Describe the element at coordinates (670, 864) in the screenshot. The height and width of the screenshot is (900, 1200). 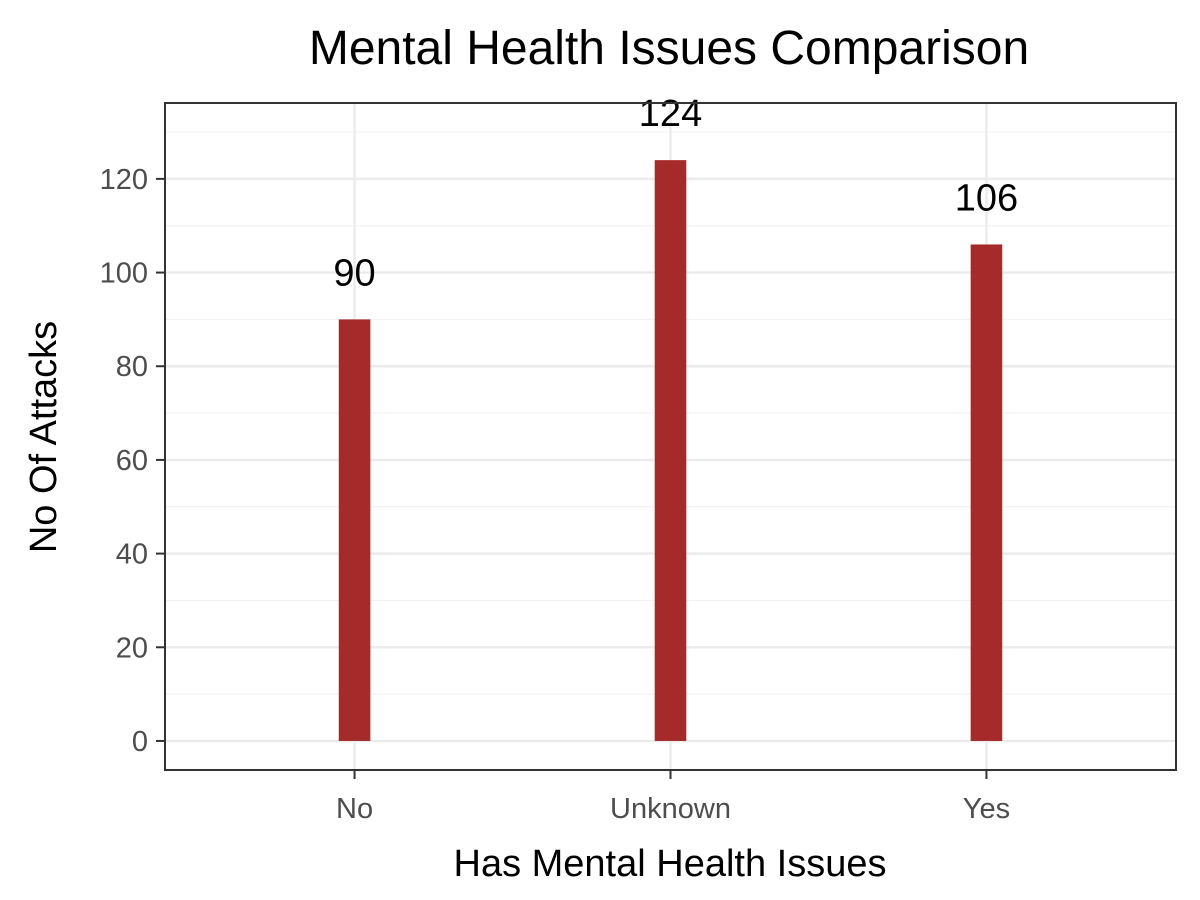
I see `x-axis-title: Has Mental Health Issues` at that location.